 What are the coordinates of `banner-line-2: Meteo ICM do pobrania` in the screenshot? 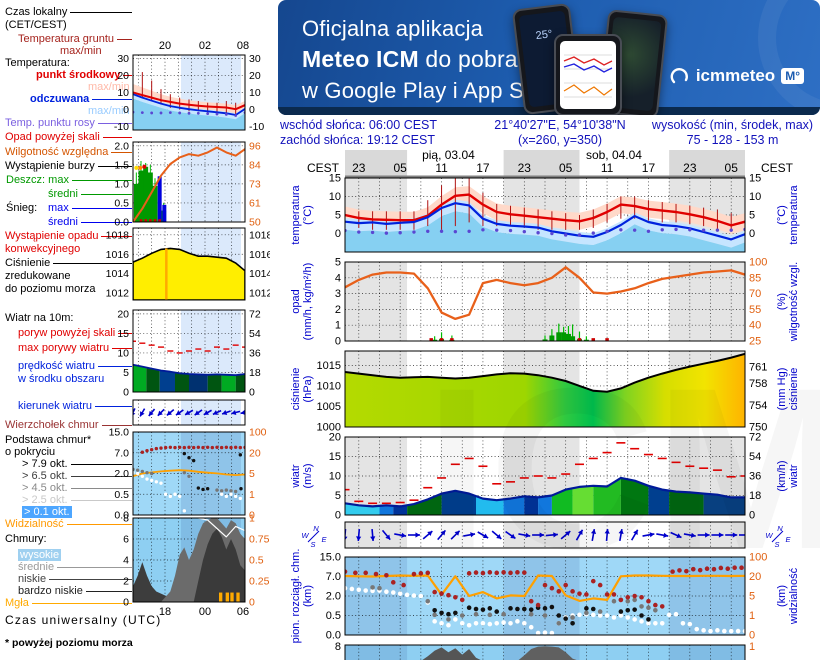 It's located at (425, 59).